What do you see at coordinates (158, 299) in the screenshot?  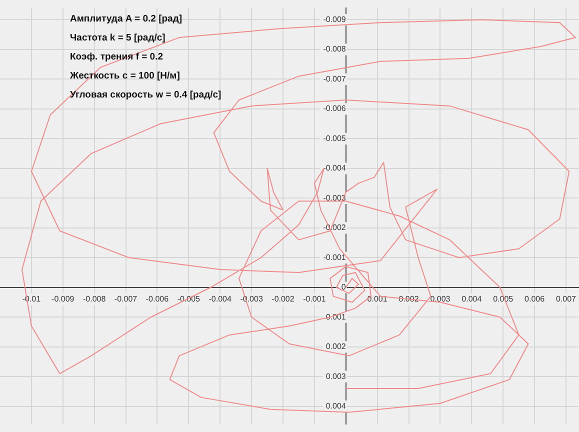 I see `x-tick-label: -0.006` at bounding box center [158, 299].